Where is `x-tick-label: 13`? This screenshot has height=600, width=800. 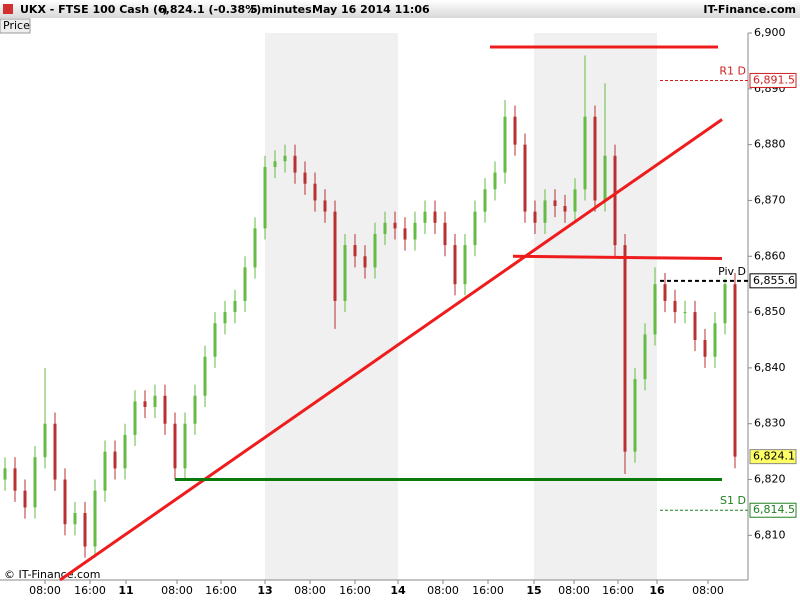
x-tick-label: 13 is located at coordinates (264, 590).